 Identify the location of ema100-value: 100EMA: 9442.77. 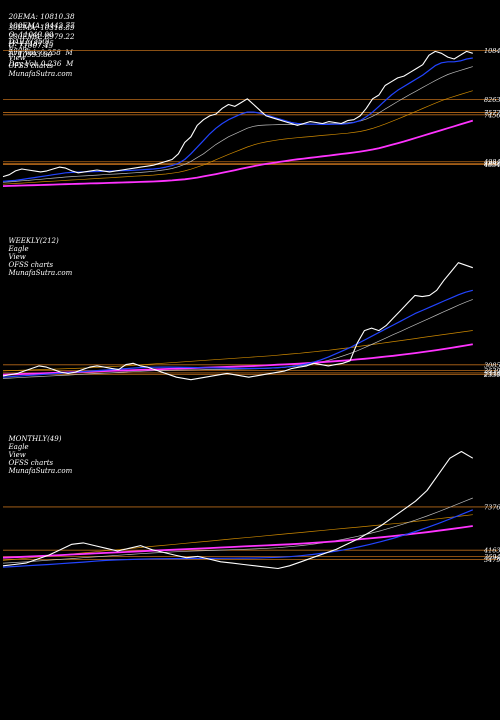
(41, 25).